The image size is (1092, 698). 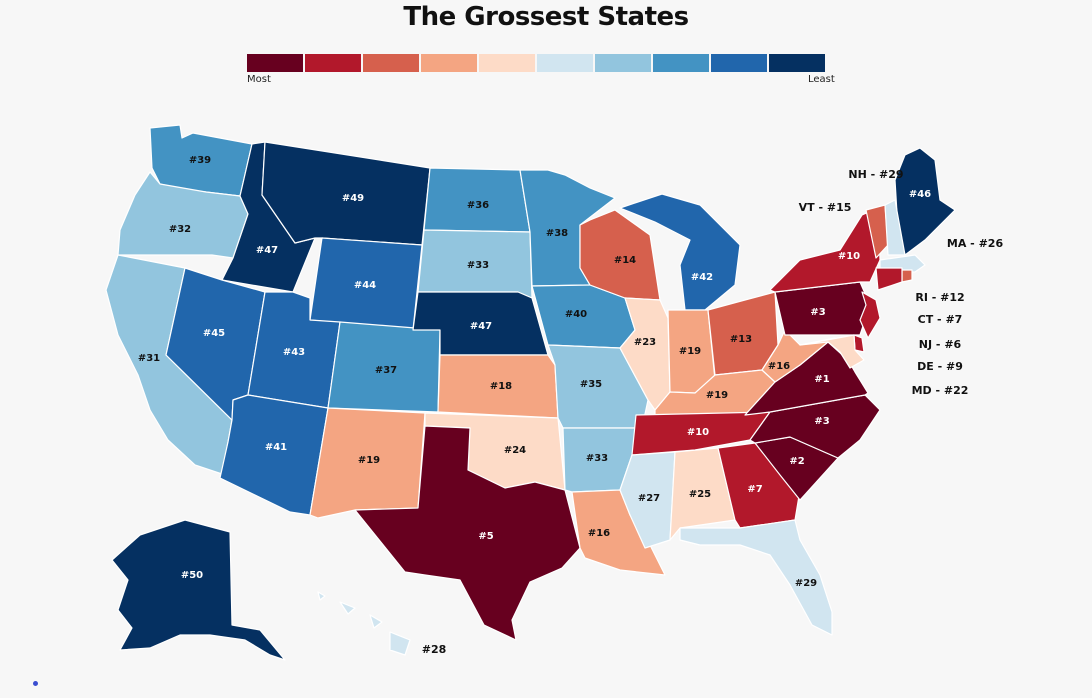 I want to click on rank-label-co: #37, so click(x=386, y=370).